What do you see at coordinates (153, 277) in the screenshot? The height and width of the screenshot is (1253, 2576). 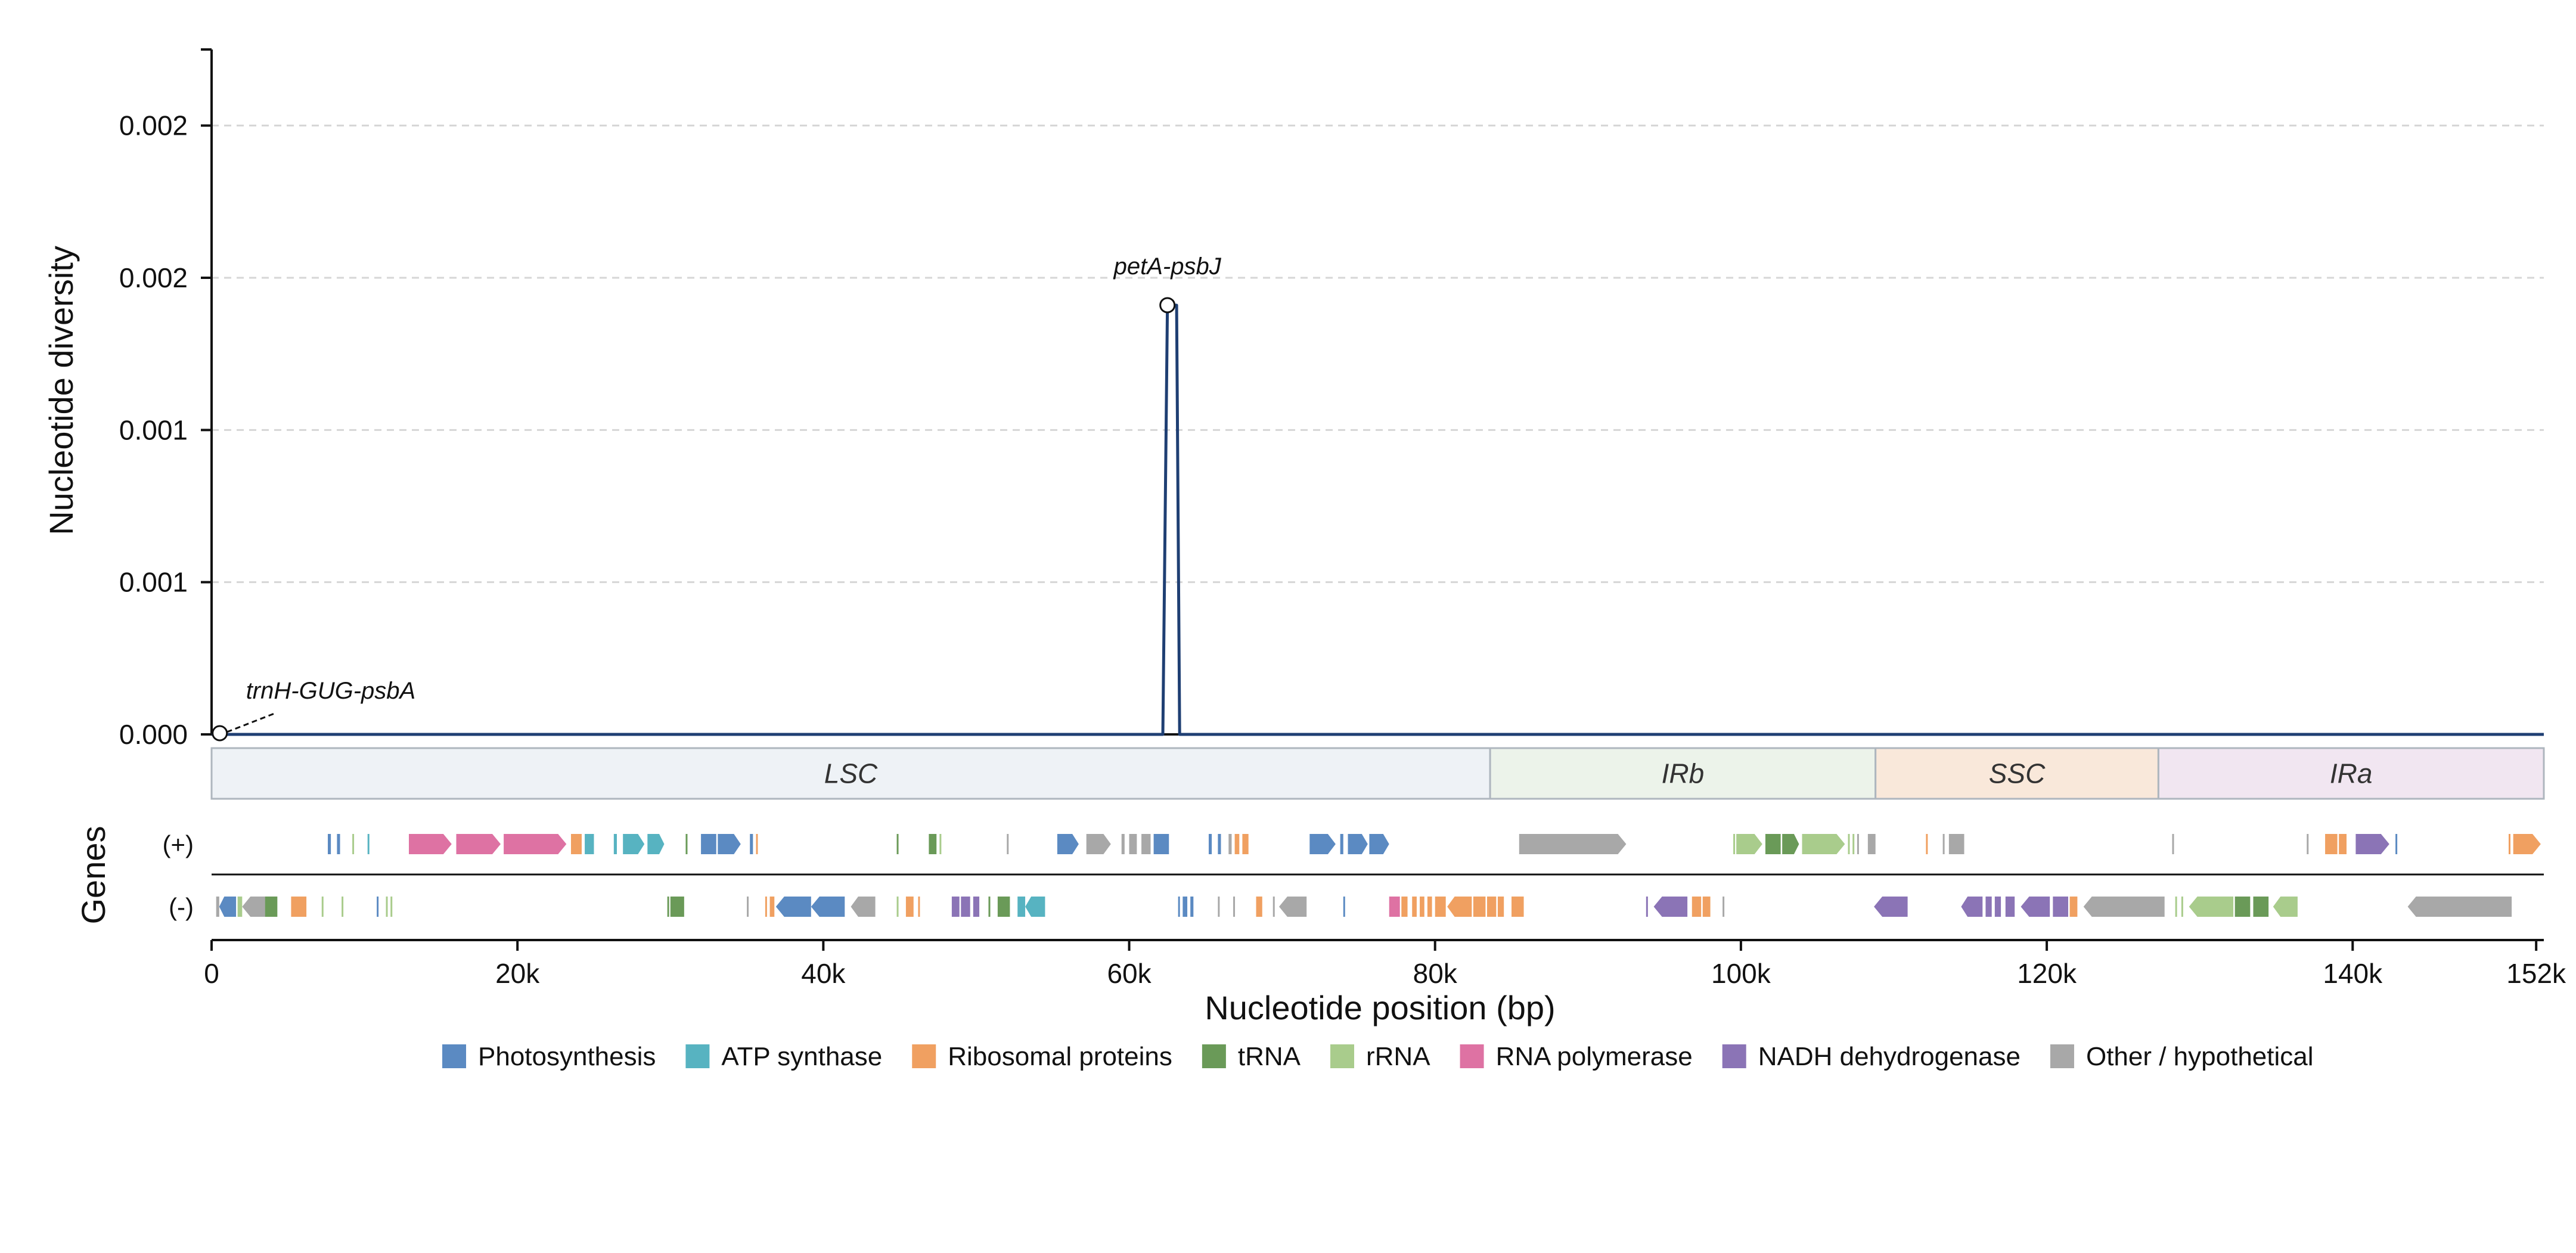 I see `y-tick-label: 0.002` at bounding box center [153, 277].